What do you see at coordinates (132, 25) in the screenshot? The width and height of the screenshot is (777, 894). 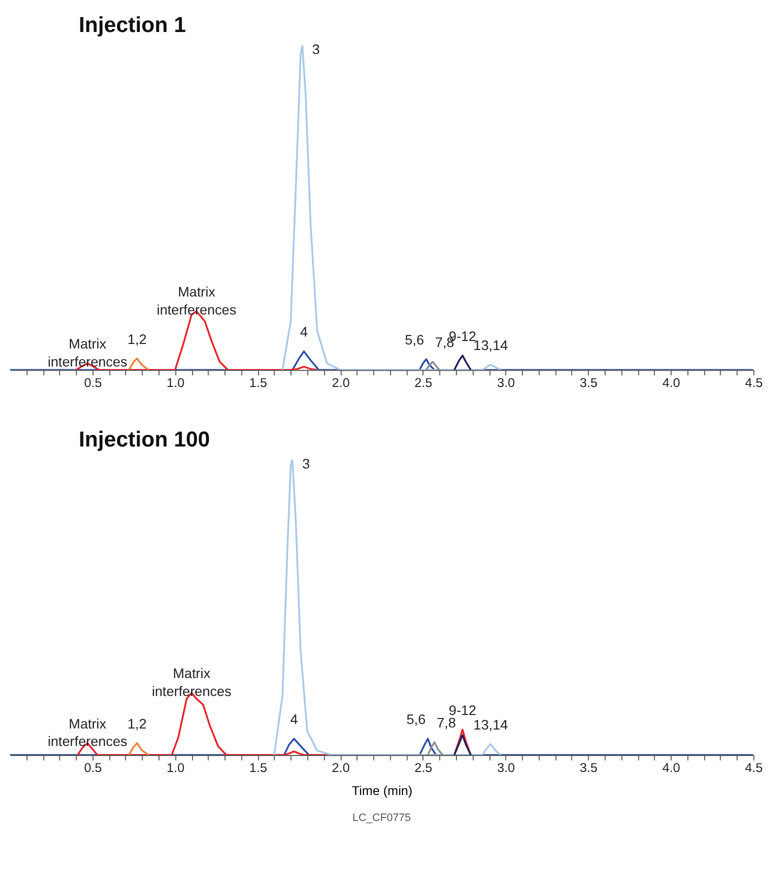 I see `chart-title: Injection 1` at bounding box center [132, 25].